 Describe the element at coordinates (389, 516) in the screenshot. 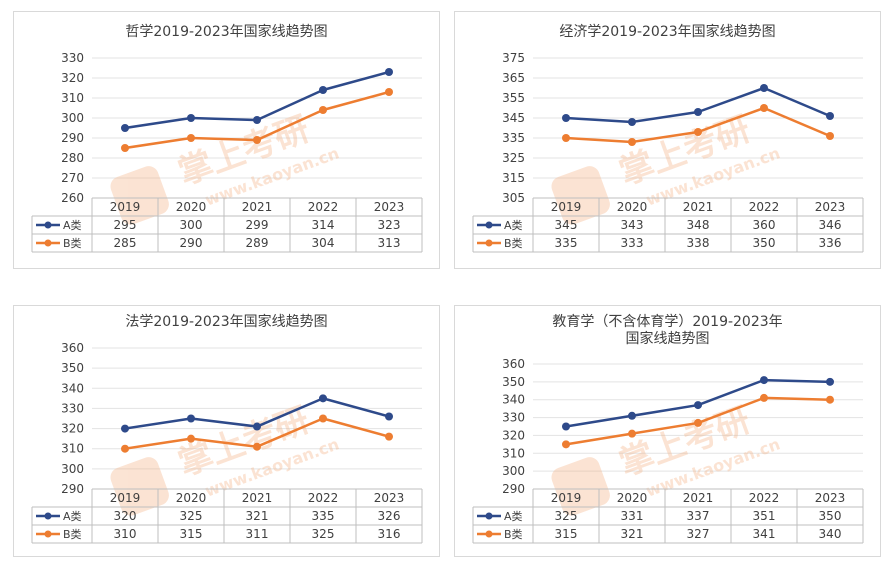

I see `table-value: 326` at that location.